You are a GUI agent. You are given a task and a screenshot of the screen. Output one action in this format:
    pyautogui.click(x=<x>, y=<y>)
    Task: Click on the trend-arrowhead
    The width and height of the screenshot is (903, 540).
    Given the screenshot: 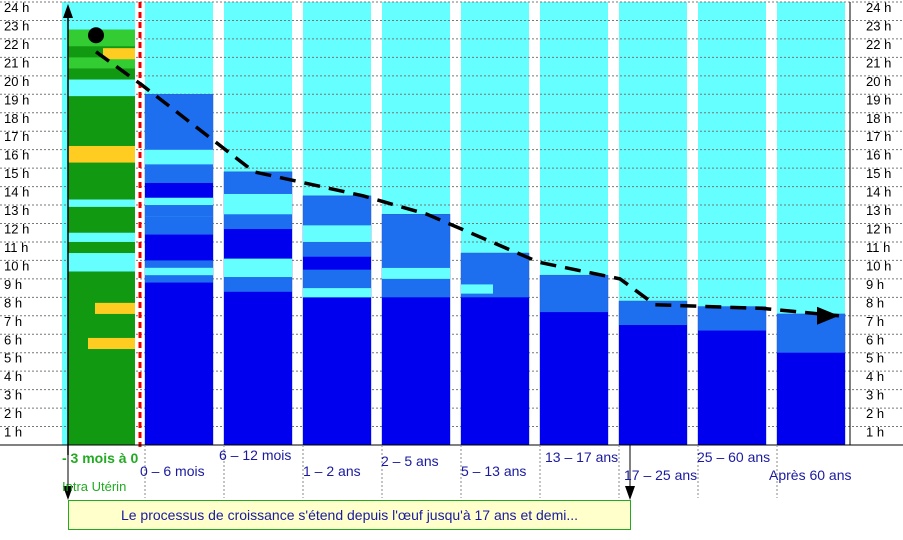 What is the action you would take?
    pyautogui.click(x=828, y=315)
    